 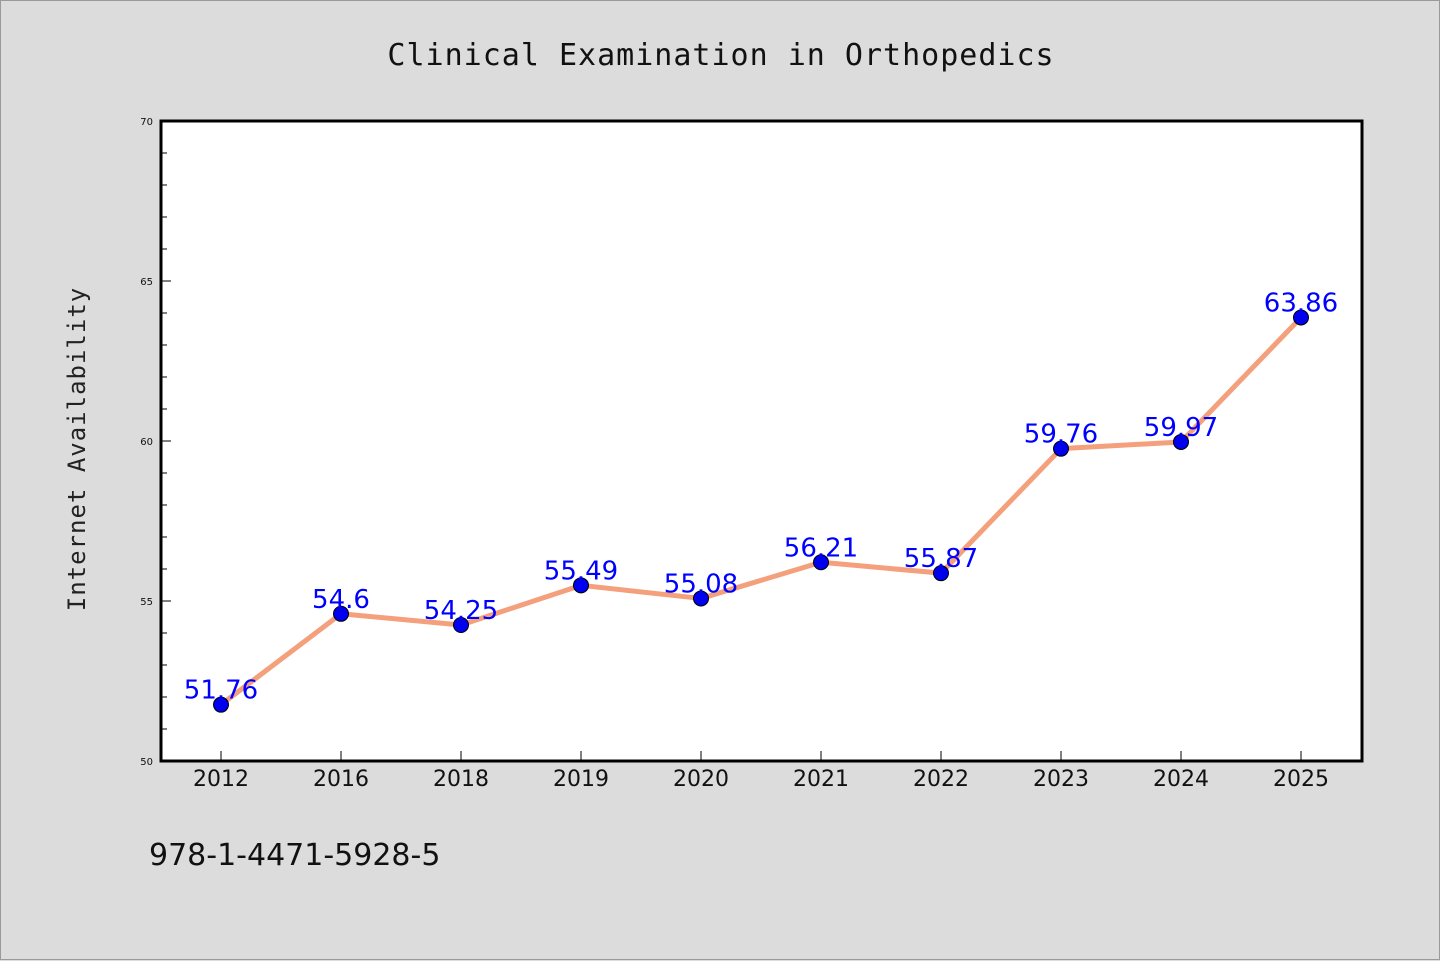 What do you see at coordinates (821, 548) in the screenshot?
I see `data-label: 56.21` at bounding box center [821, 548].